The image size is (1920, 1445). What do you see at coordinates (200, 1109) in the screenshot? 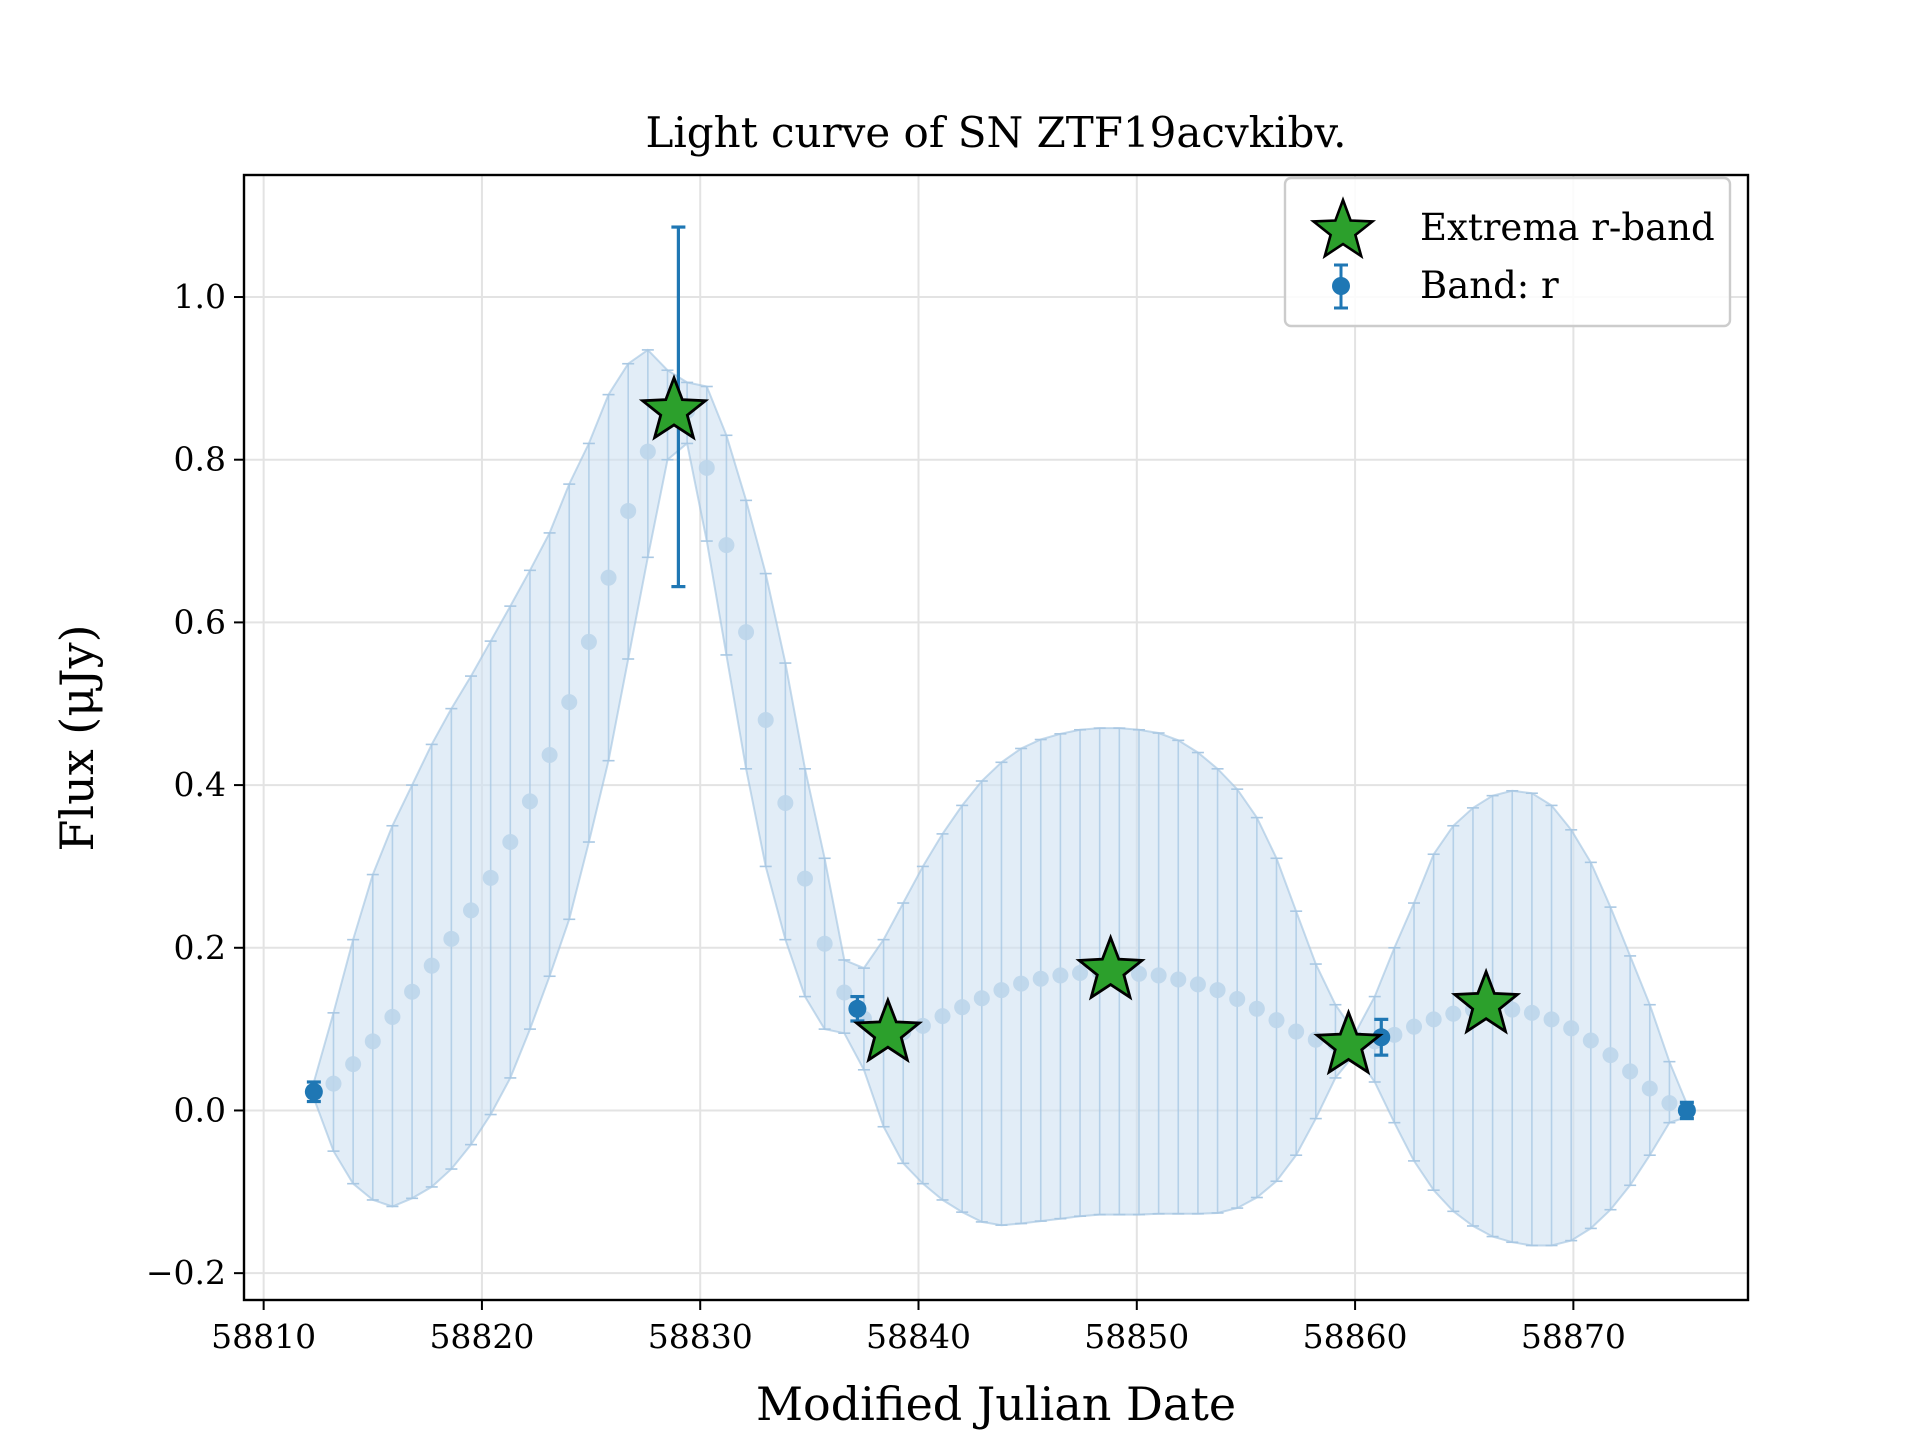
I see `y-tick-label: 0.0` at bounding box center [200, 1109].